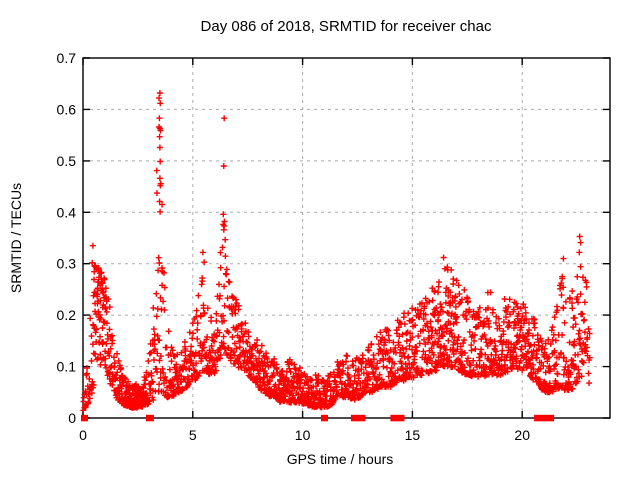  I want to click on y-tick-label: 0.2, so click(67, 315).